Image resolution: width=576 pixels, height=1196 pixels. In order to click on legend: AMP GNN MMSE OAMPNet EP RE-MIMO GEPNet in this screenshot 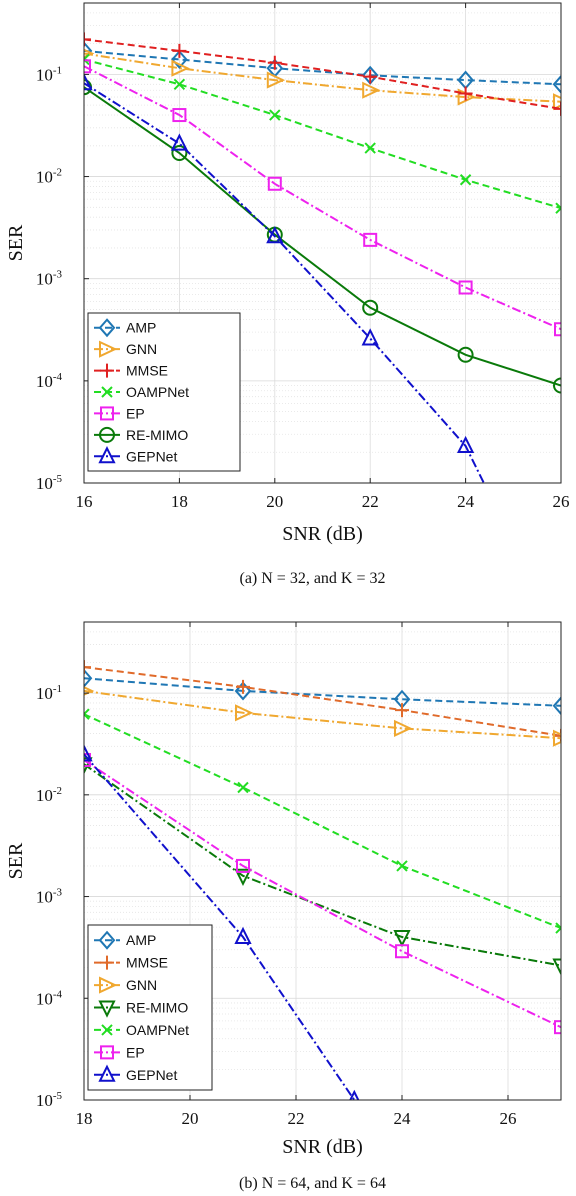, I will do `click(164, 392)`.